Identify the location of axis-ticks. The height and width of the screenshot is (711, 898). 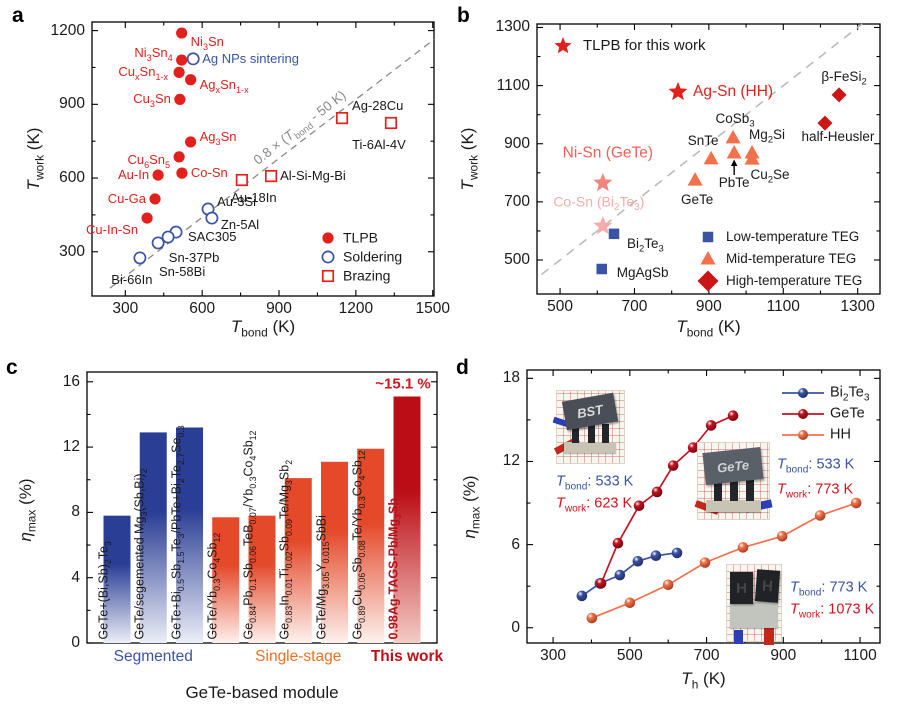
(263, 159).